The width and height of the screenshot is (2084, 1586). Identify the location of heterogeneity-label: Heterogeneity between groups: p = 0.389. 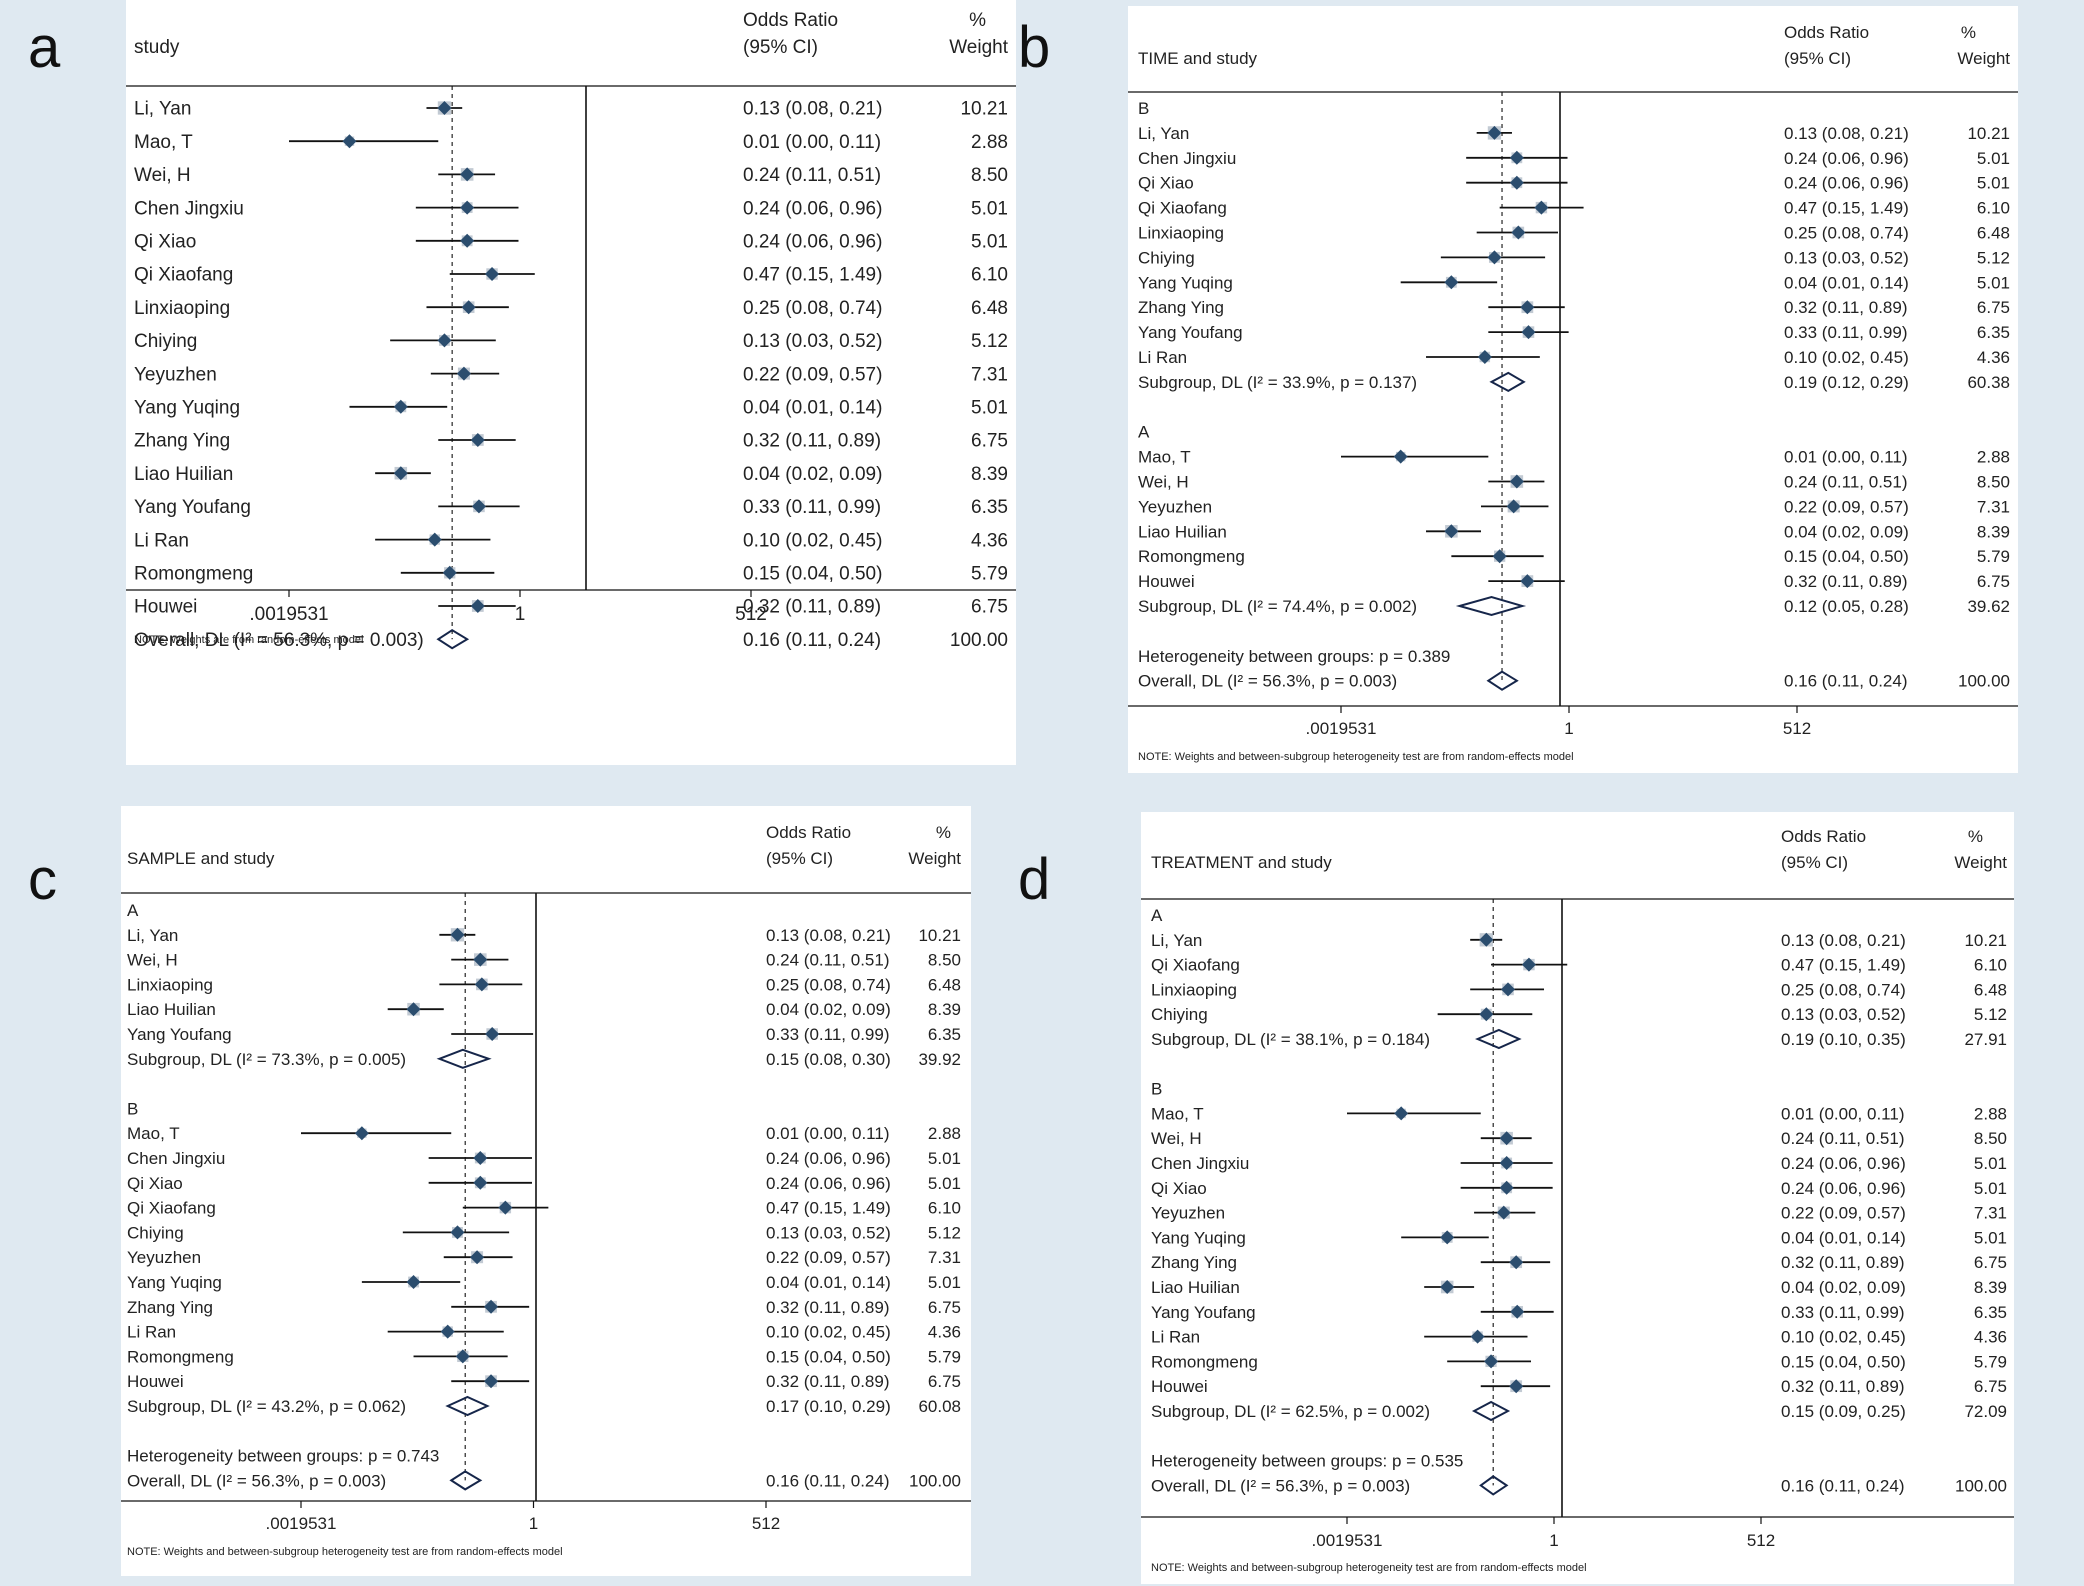
(1294, 656).